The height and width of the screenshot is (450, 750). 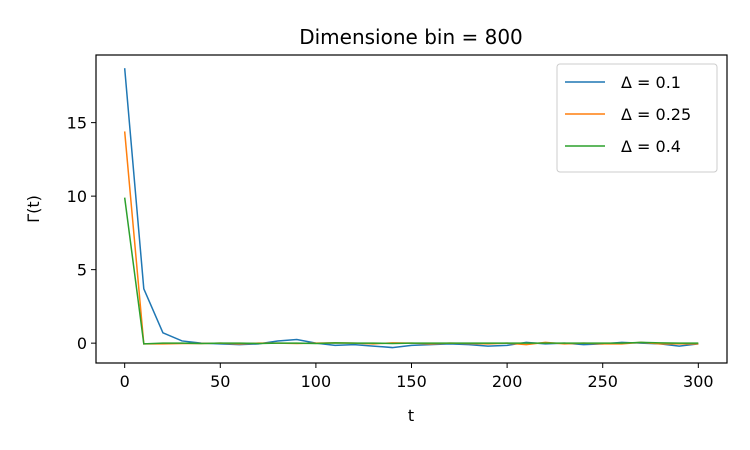 What do you see at coordinates (507, 381) in the screenshot?
I see `x-tick-label: 200` at bounding box center [507, 381].